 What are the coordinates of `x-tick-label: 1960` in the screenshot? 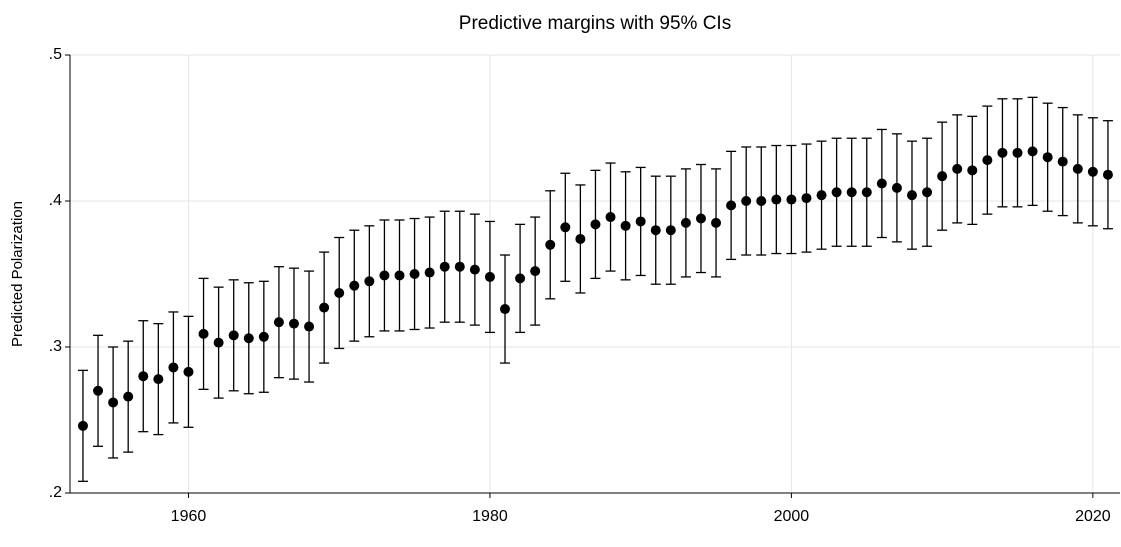 It's located at (189, 516).